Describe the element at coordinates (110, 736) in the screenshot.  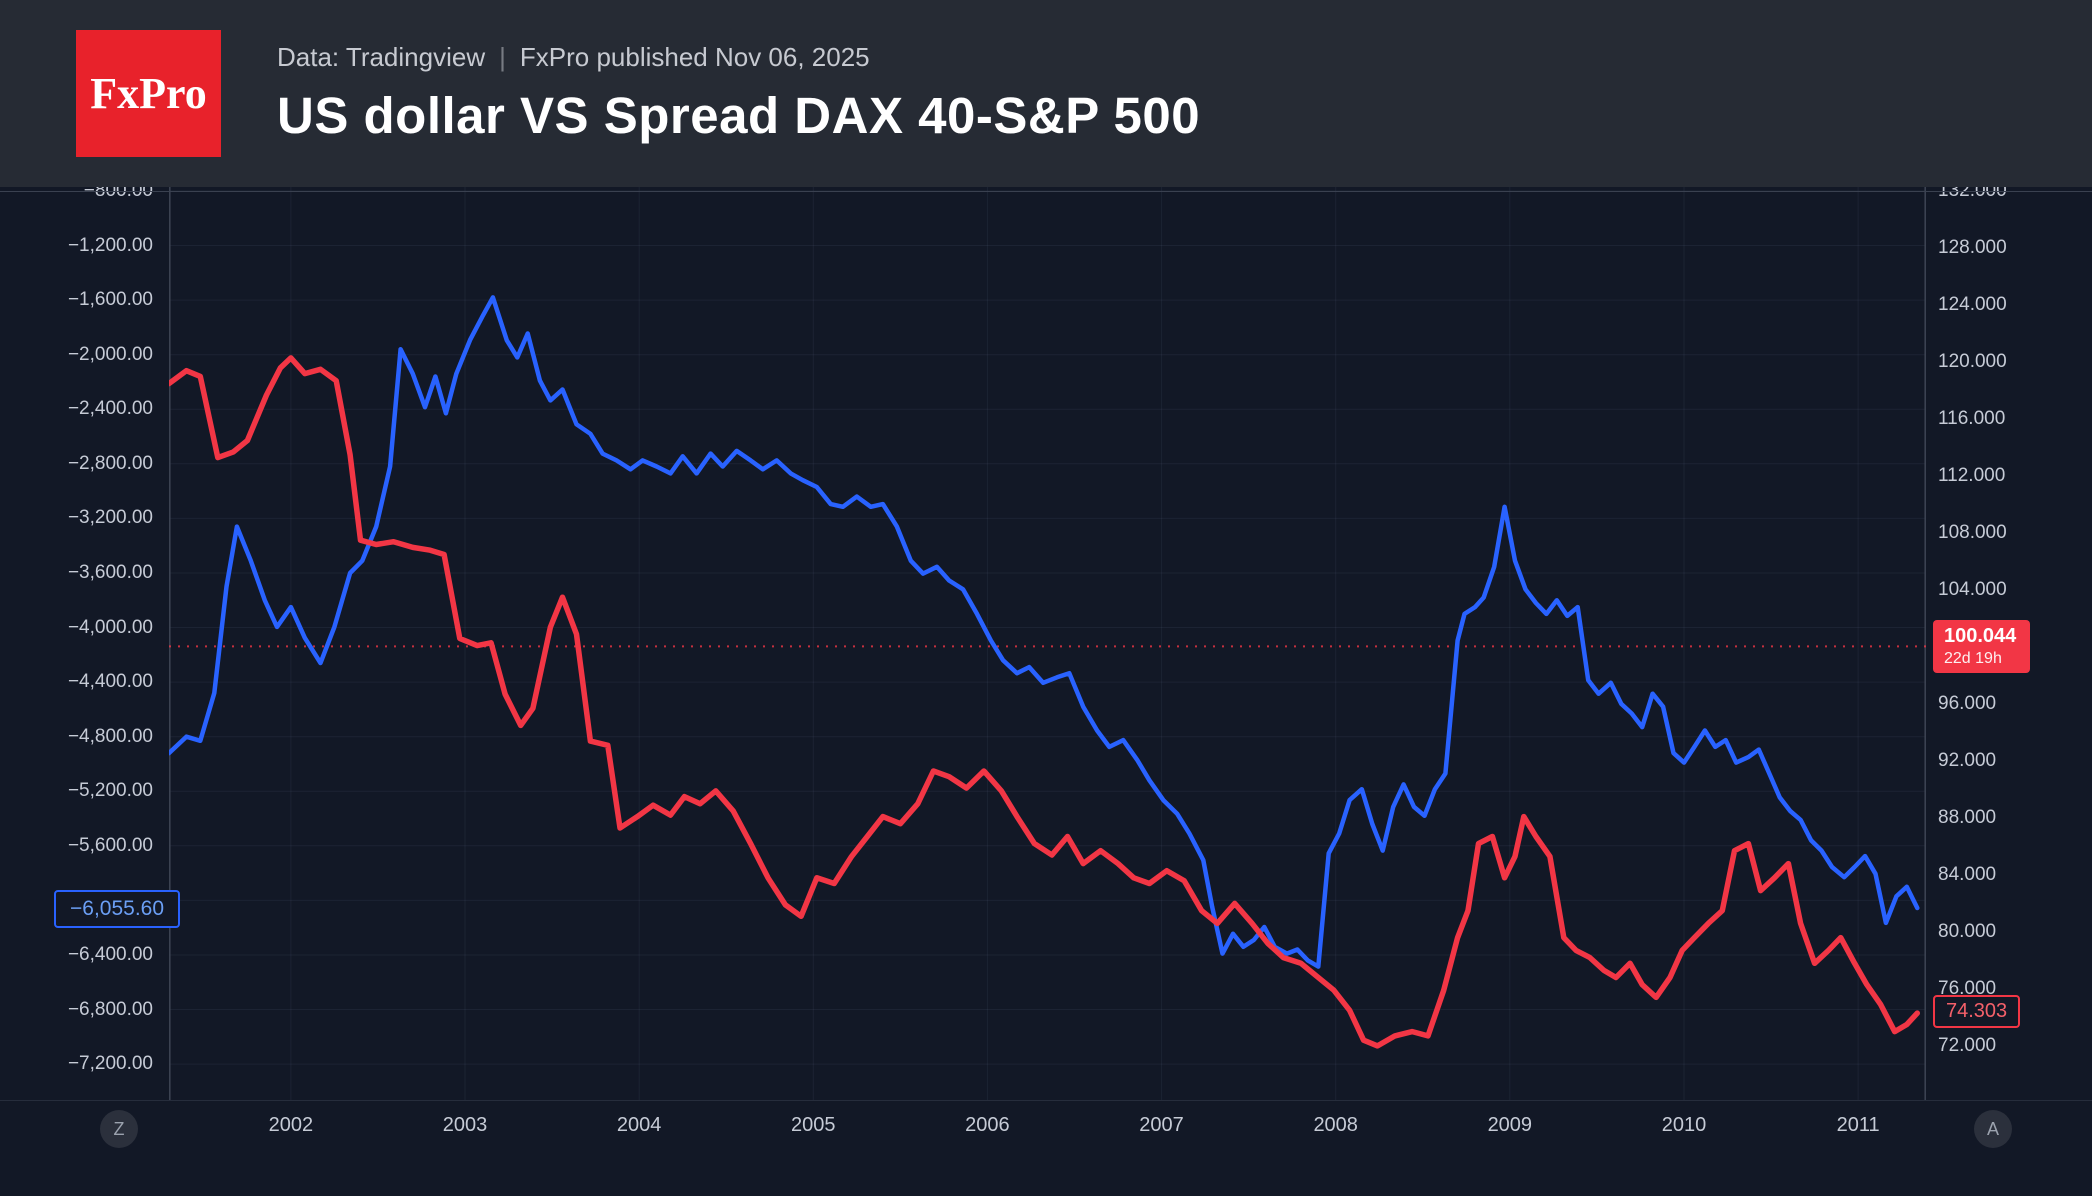
I see `left-axis-tick-label: −4,800.00` at that location.